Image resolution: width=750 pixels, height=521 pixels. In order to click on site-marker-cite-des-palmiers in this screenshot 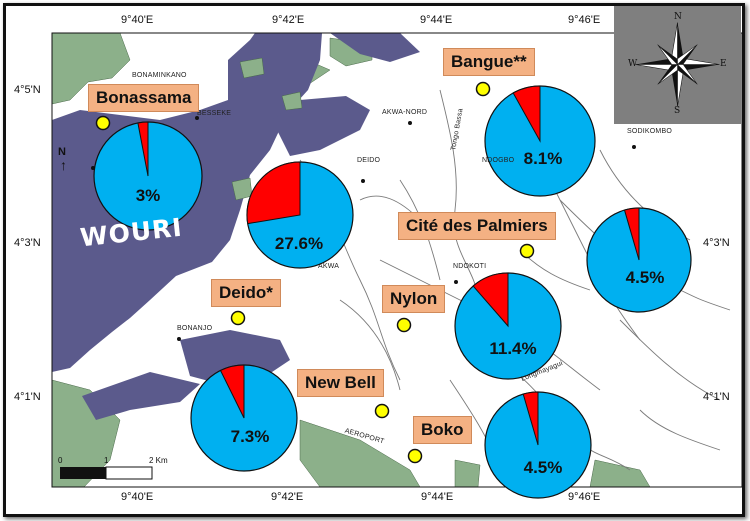, I will do `click(527, 251)`.